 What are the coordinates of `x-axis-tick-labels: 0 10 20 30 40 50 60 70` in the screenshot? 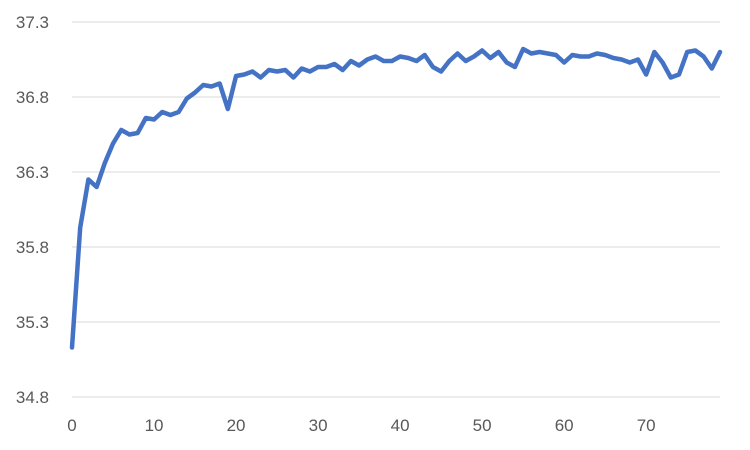 It's located at (361, 425).